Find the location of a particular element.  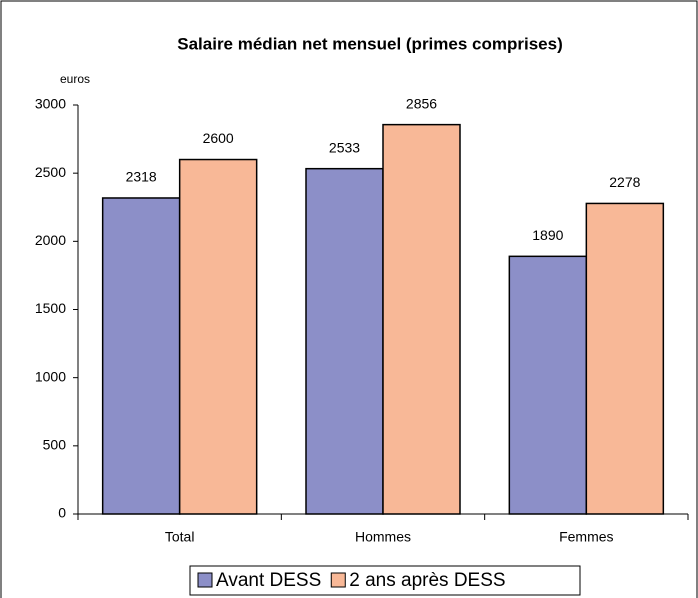

y-axis-label: euros is located at coordinates (75, 79).